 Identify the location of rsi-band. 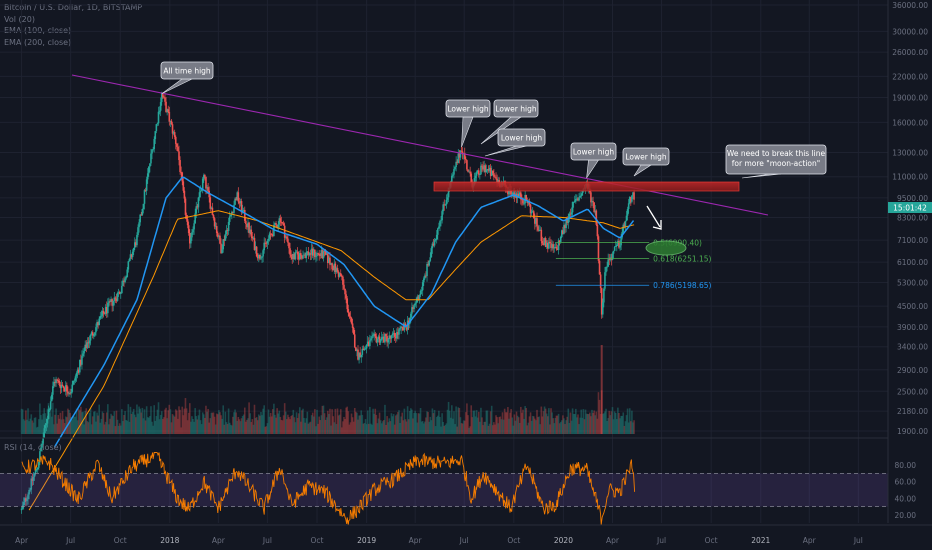
(444, 490).